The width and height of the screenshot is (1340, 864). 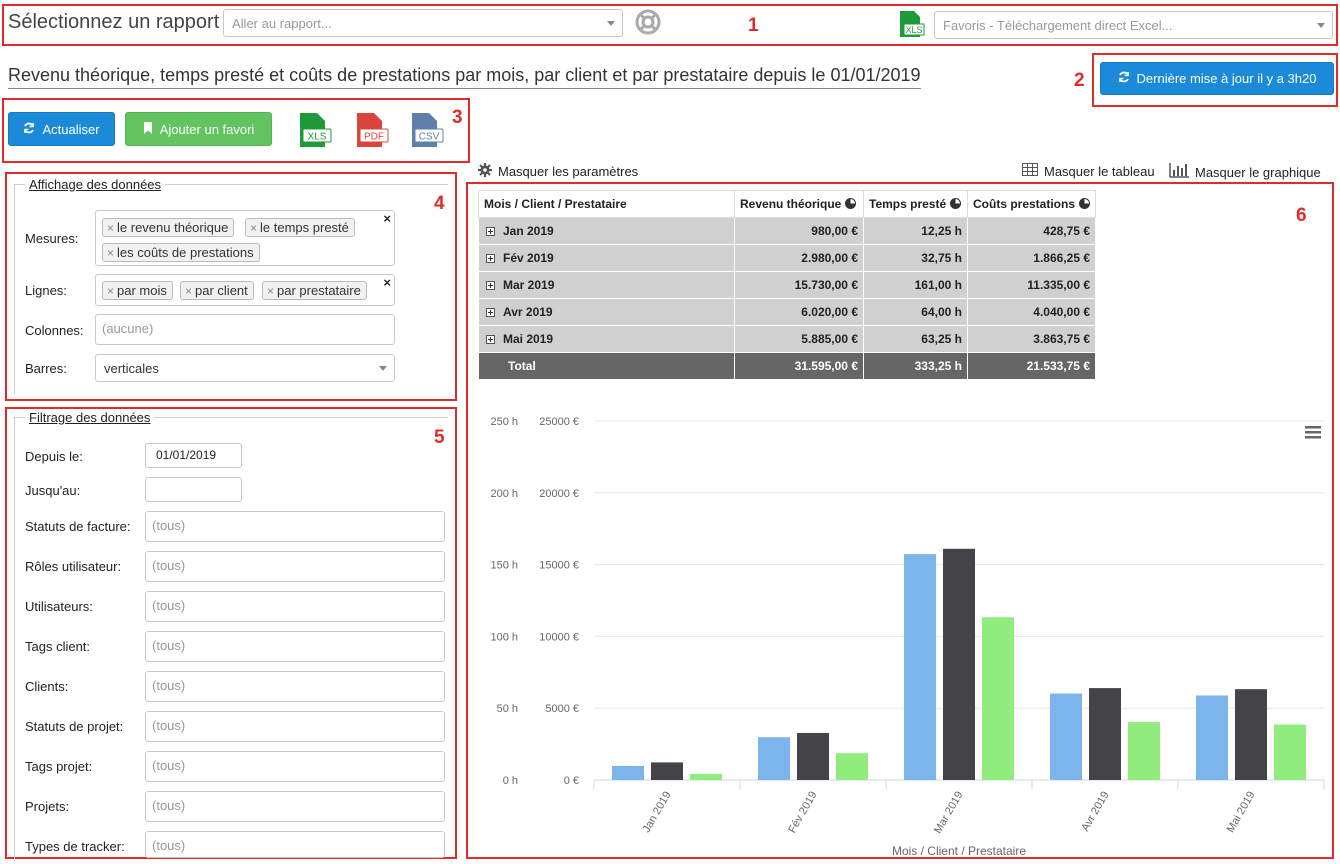 I want to click on bars-select: verticales, so click(x=245, y=368).